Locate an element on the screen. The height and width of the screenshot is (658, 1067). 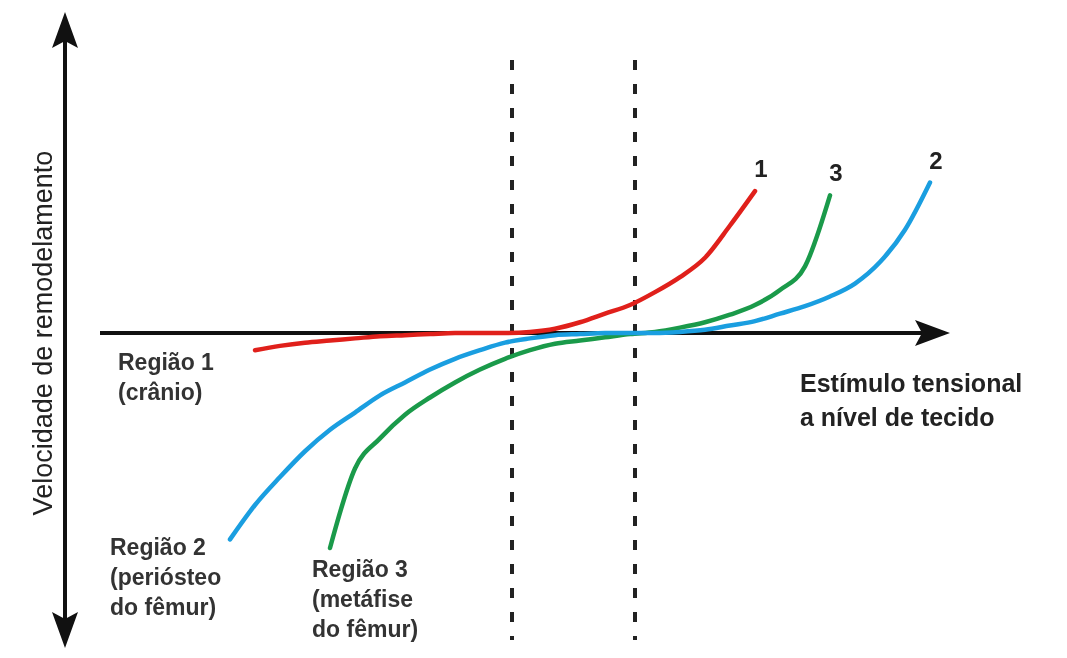
series-label: 1 is located at coordinates (761, 169).